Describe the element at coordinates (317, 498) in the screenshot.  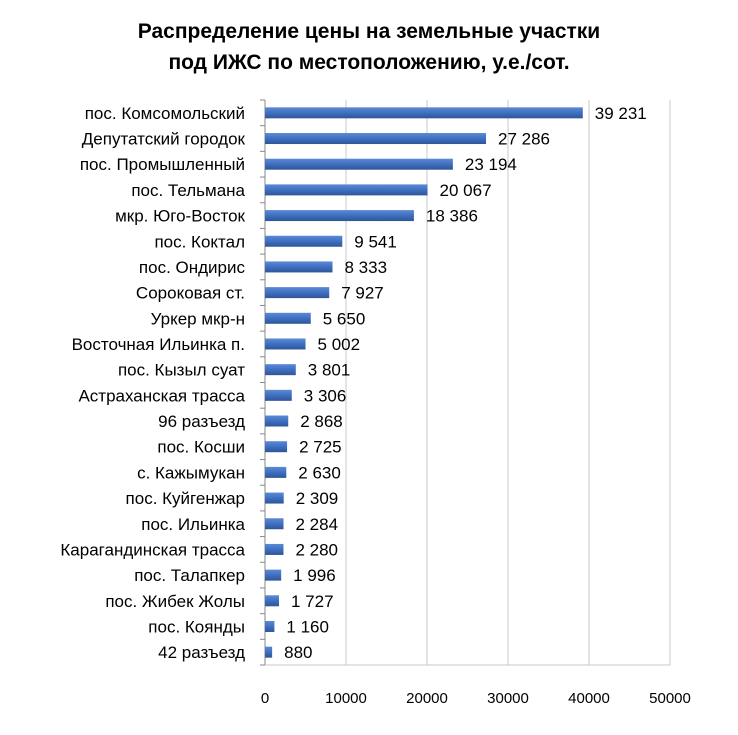
I see `data-label: 2 309` at that location.